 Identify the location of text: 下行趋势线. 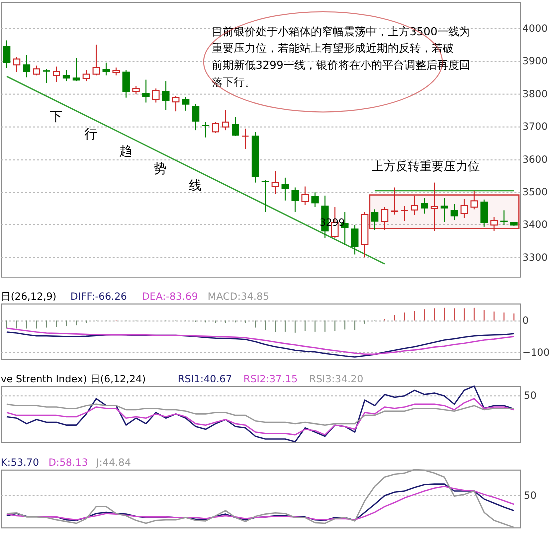
(126, 152).